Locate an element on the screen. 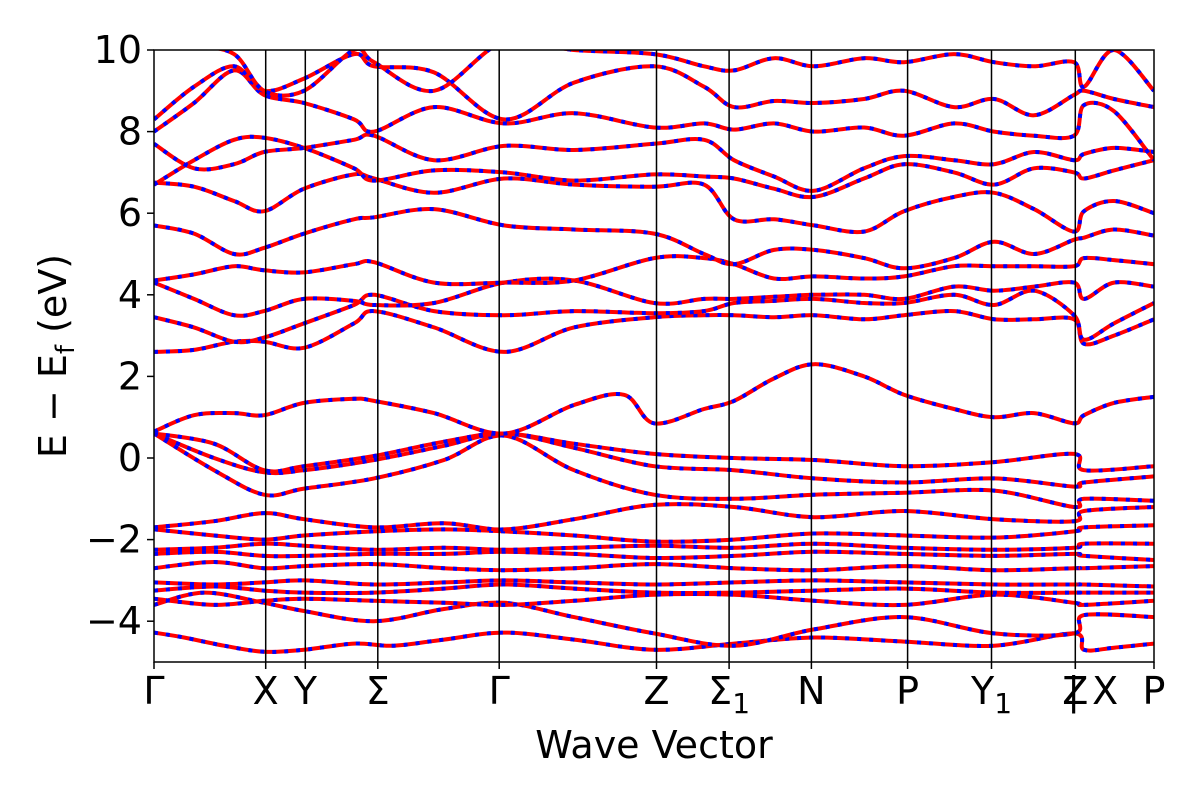  y-tick-label: −2 is located at coordinates (114, 540).